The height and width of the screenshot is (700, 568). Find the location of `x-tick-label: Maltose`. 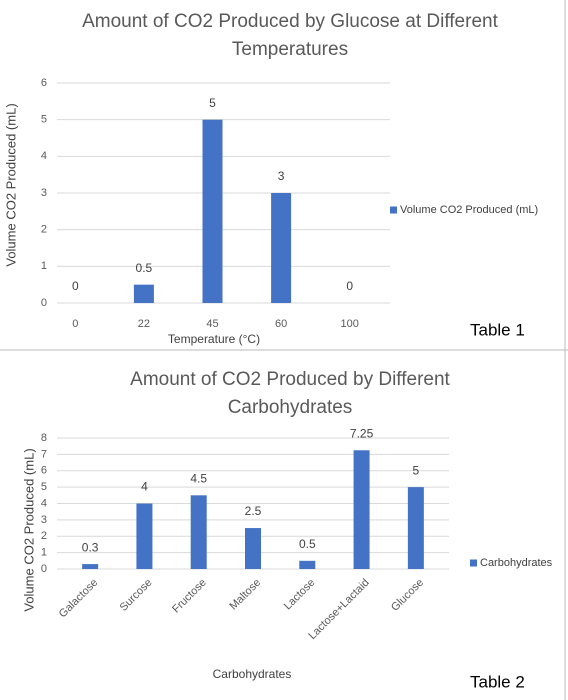

x-tick-label: Maltose is located at coordinates (245, 595).